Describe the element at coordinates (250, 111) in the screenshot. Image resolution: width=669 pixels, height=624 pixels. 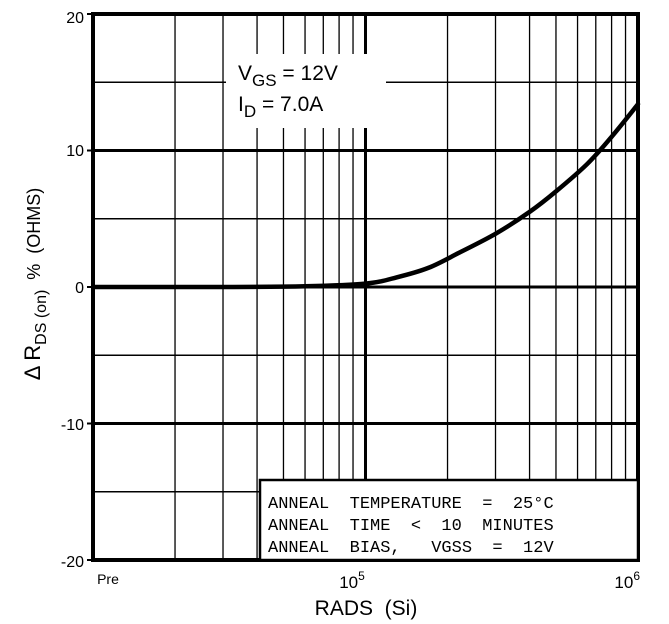
I see `id-subscript: D` at that location.